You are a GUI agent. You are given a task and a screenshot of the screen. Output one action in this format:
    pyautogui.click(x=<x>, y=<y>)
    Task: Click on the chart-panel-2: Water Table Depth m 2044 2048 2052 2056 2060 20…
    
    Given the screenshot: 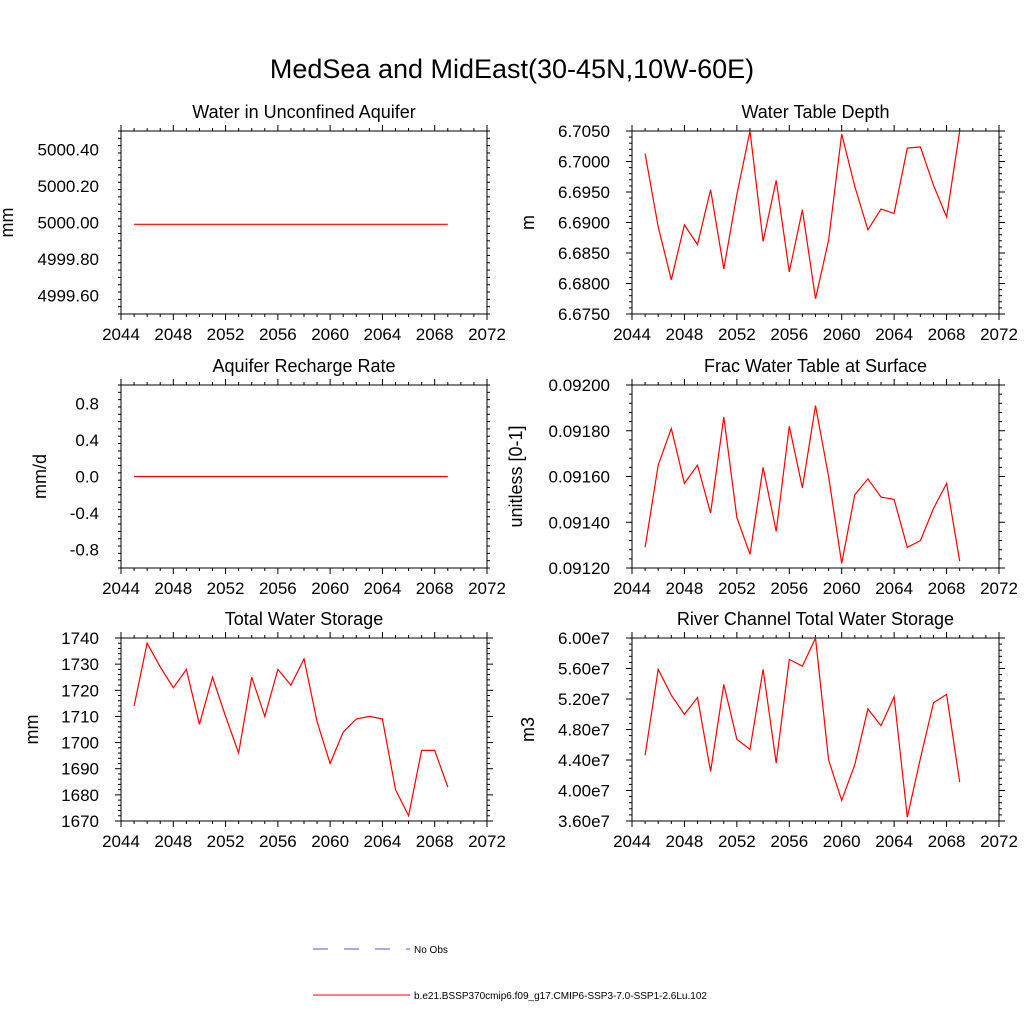 What is the action you would take?
    pyautogui.click(x=768, y=223)
    